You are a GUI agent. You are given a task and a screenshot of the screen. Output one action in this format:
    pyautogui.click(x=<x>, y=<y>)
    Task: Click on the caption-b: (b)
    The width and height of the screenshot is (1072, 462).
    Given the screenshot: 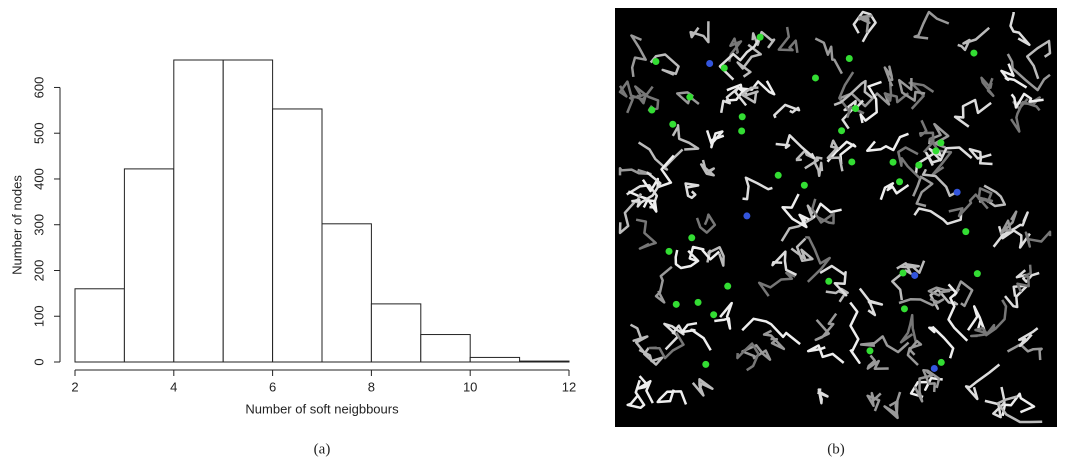 What is the action you would take?
    pyautogui.click(x=836, y=449)
    